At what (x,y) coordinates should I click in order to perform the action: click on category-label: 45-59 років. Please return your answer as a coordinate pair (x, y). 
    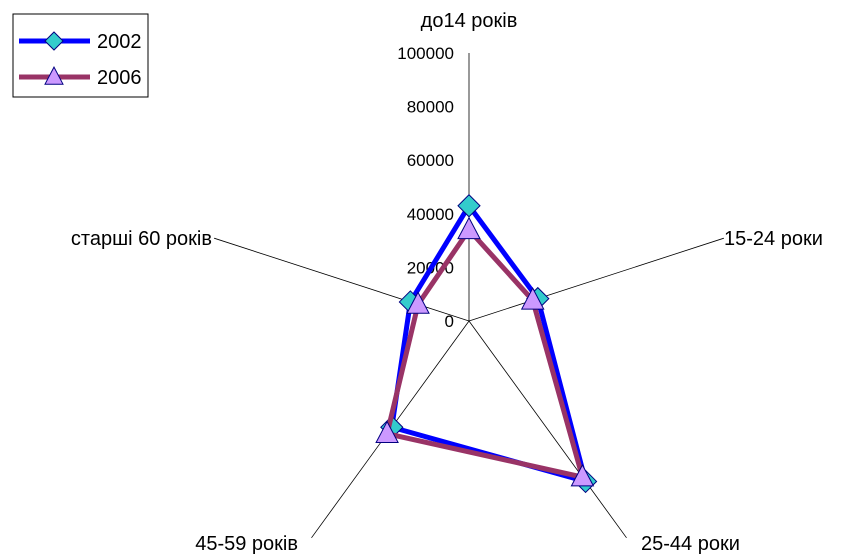
    Looking at the image, I should click on (246, 544).